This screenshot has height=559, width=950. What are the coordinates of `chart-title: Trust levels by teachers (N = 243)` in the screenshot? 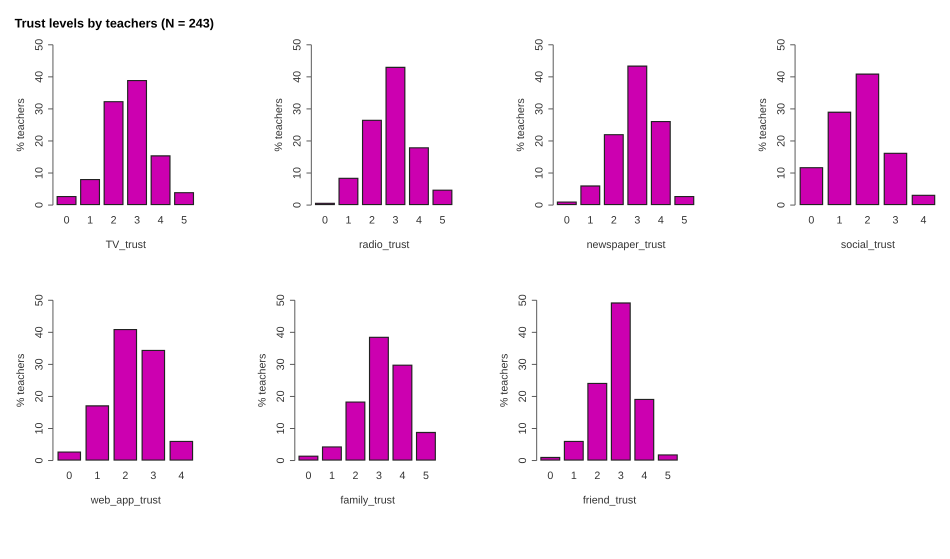 It's located at (114, 23).